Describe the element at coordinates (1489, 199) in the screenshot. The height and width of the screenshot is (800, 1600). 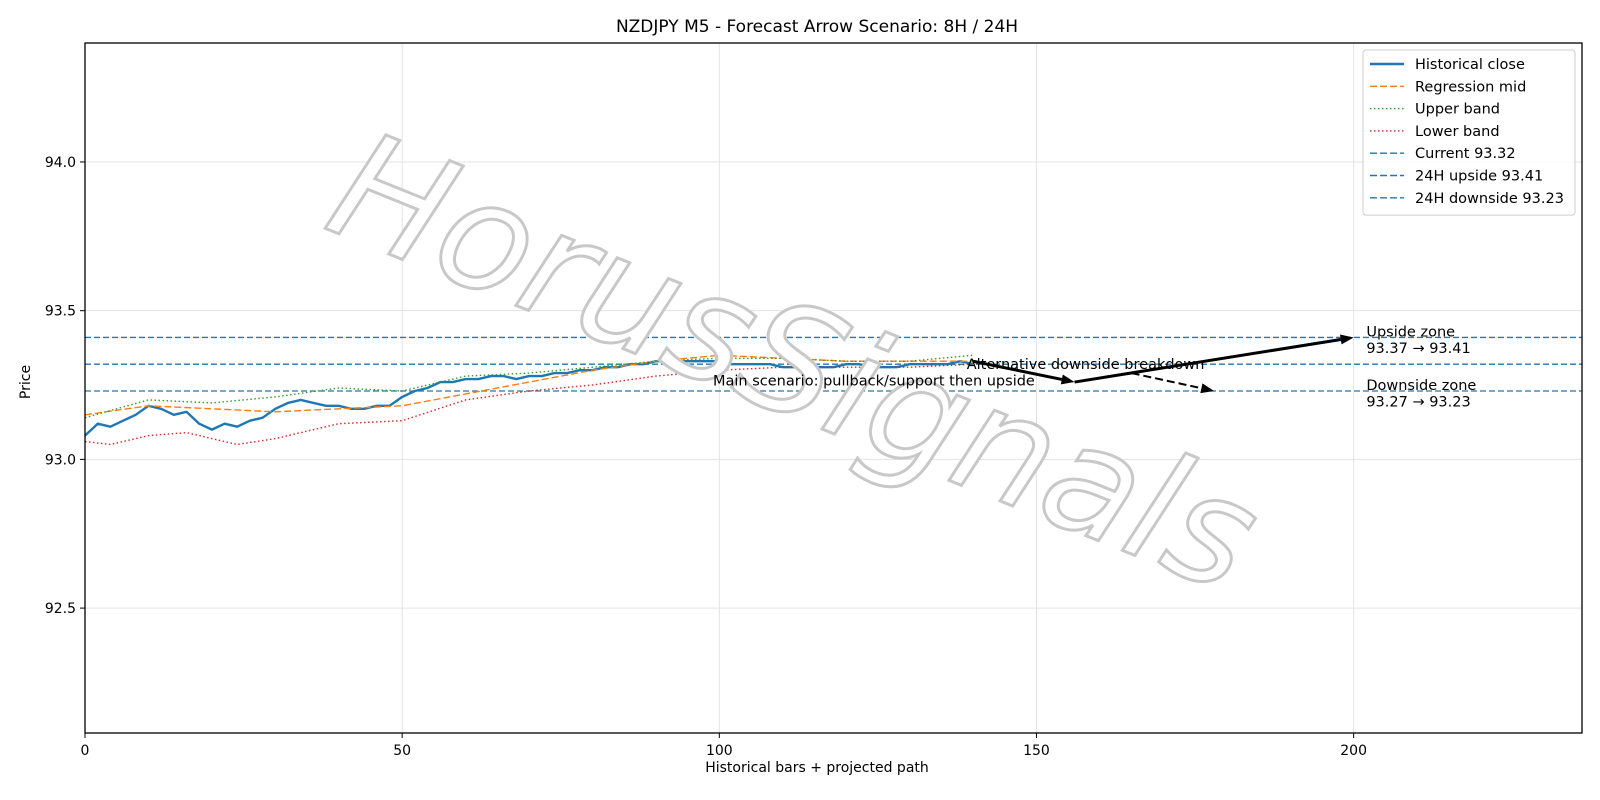
I see `legend-label: 24H downside 93.23` at that location.